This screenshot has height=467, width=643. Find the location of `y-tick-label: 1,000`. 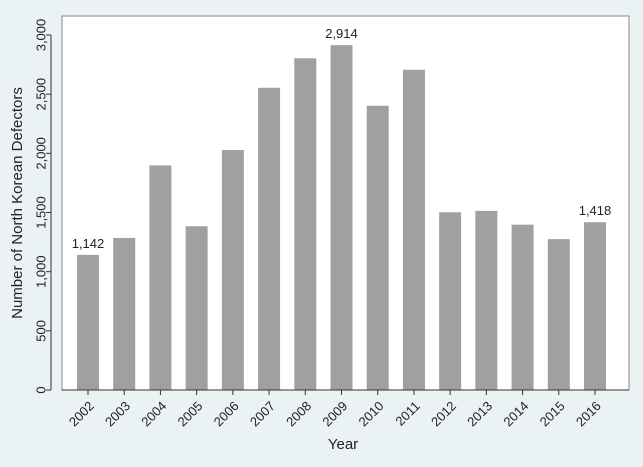

y-tick-label: 1,000 is located at coordinates (40, 271).